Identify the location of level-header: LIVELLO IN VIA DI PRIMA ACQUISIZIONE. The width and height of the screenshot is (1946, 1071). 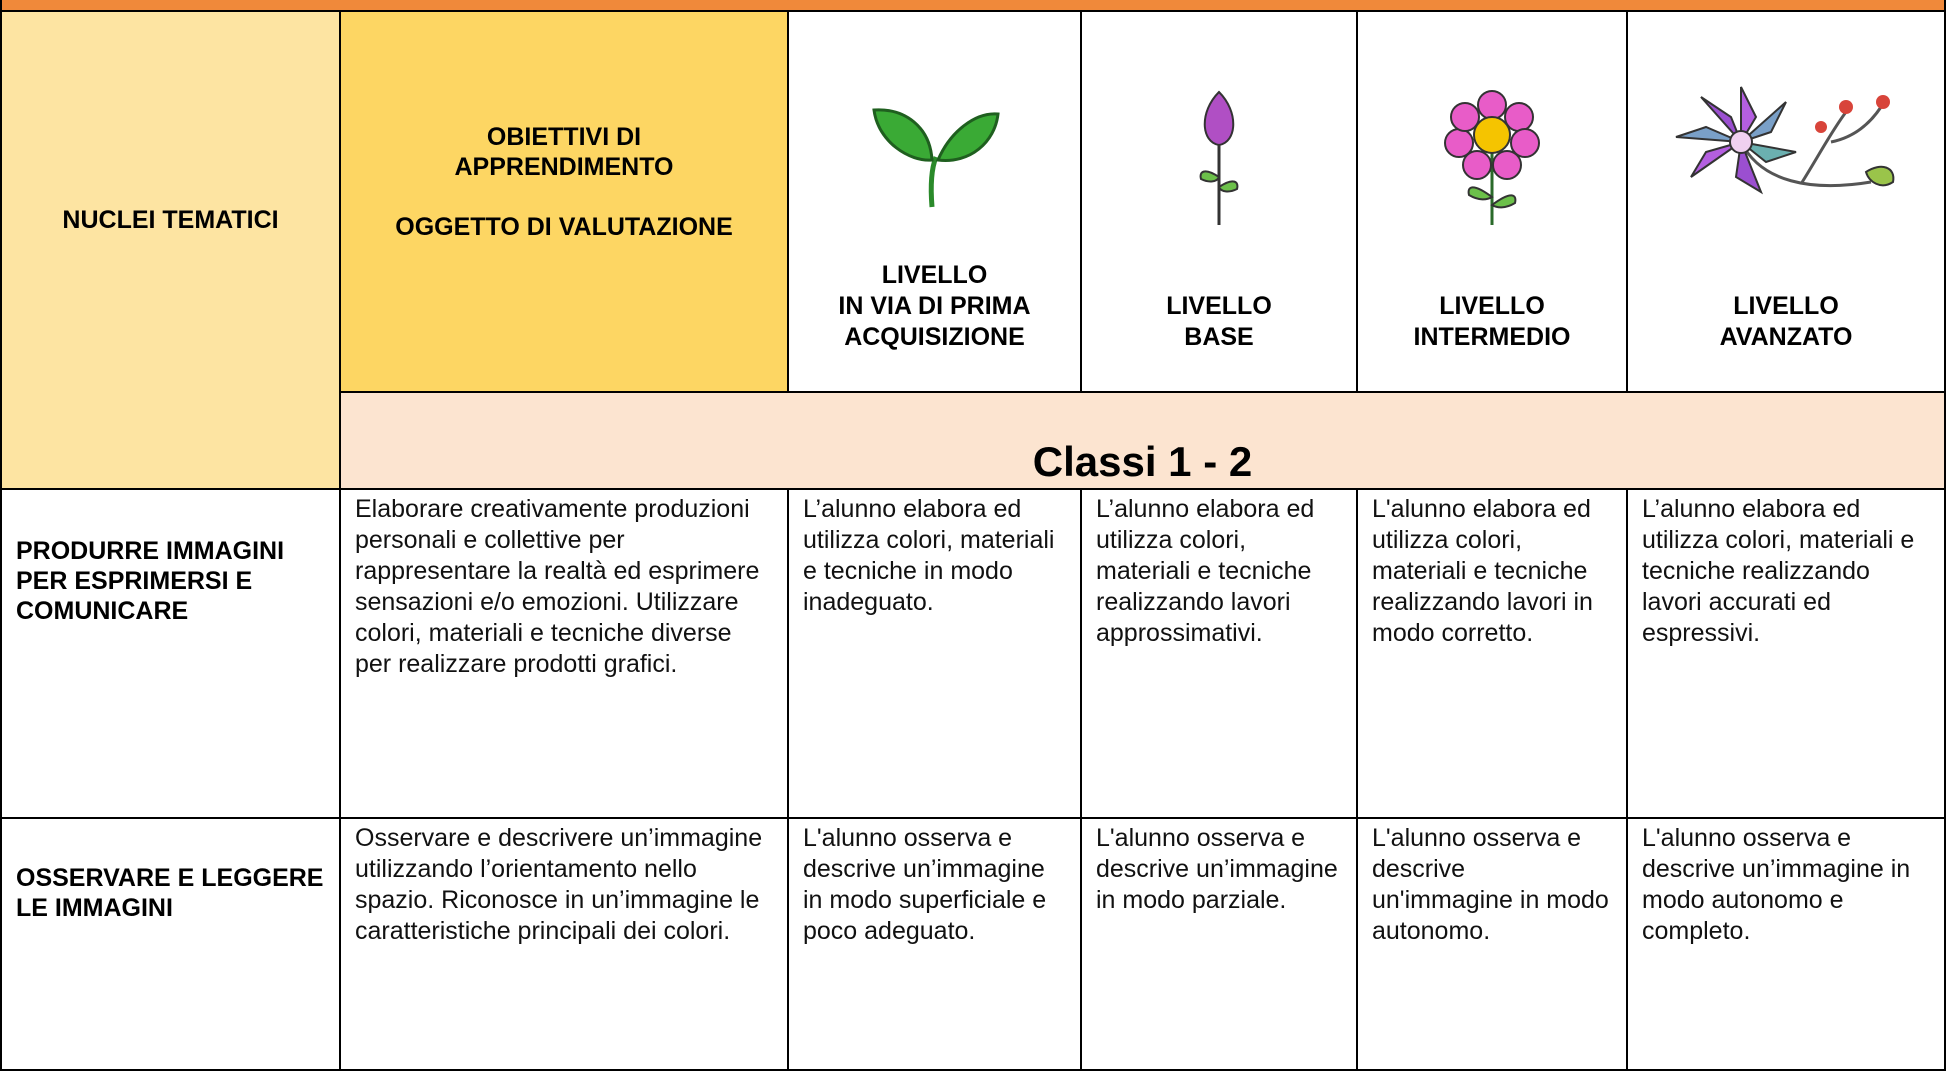
(935, 202).